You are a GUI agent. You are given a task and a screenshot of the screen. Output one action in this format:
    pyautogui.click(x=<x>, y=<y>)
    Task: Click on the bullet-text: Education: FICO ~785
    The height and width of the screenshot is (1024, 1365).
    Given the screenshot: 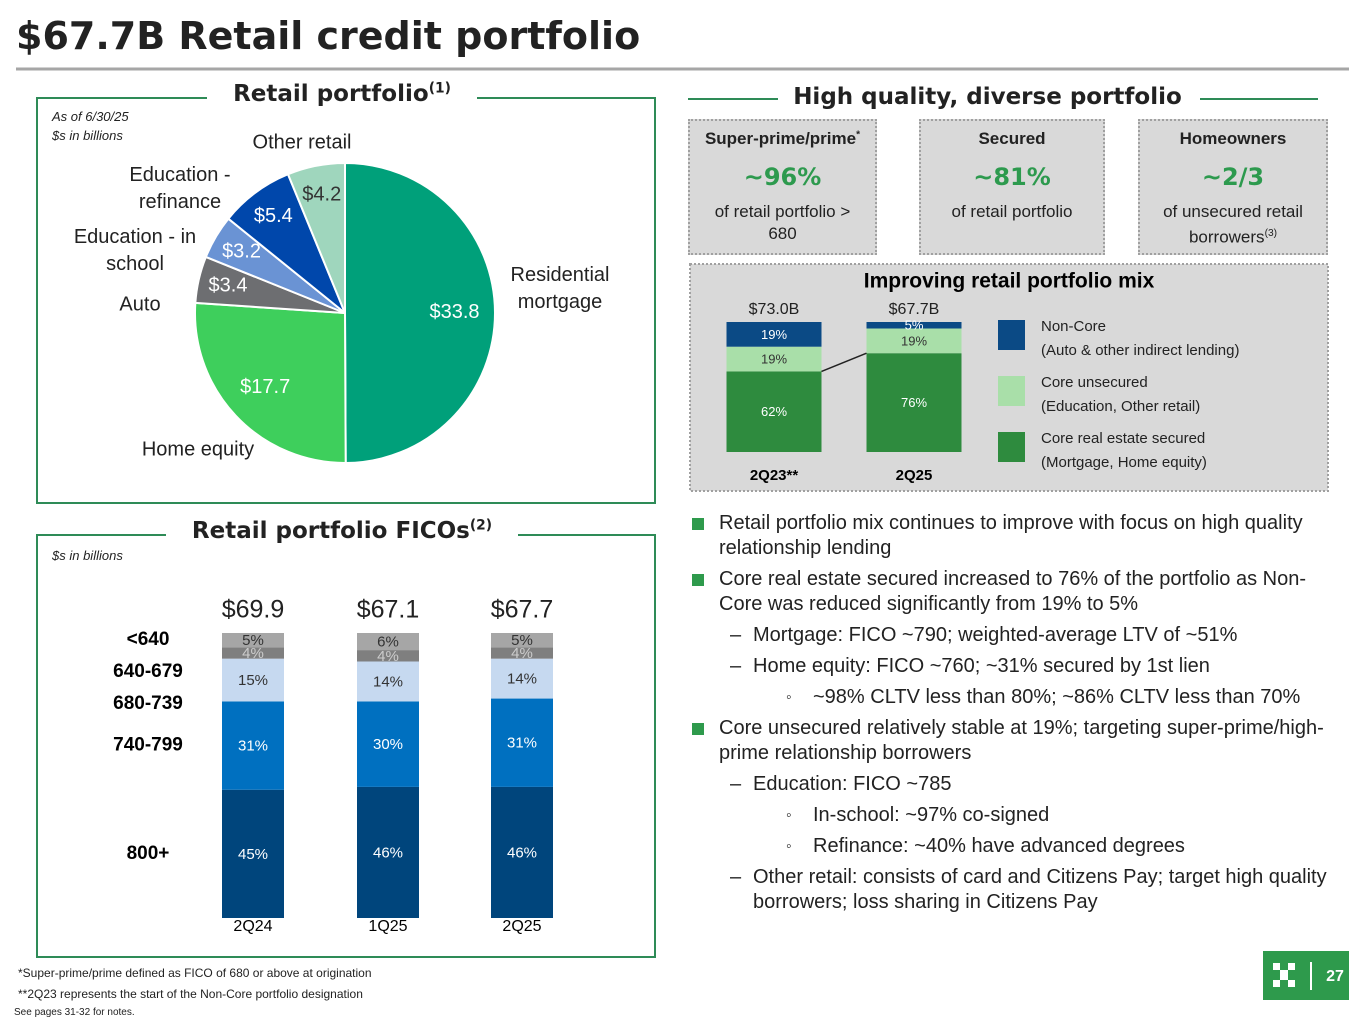 What is the action you would take?
    pyautogui.click(x=852, y=784)
    